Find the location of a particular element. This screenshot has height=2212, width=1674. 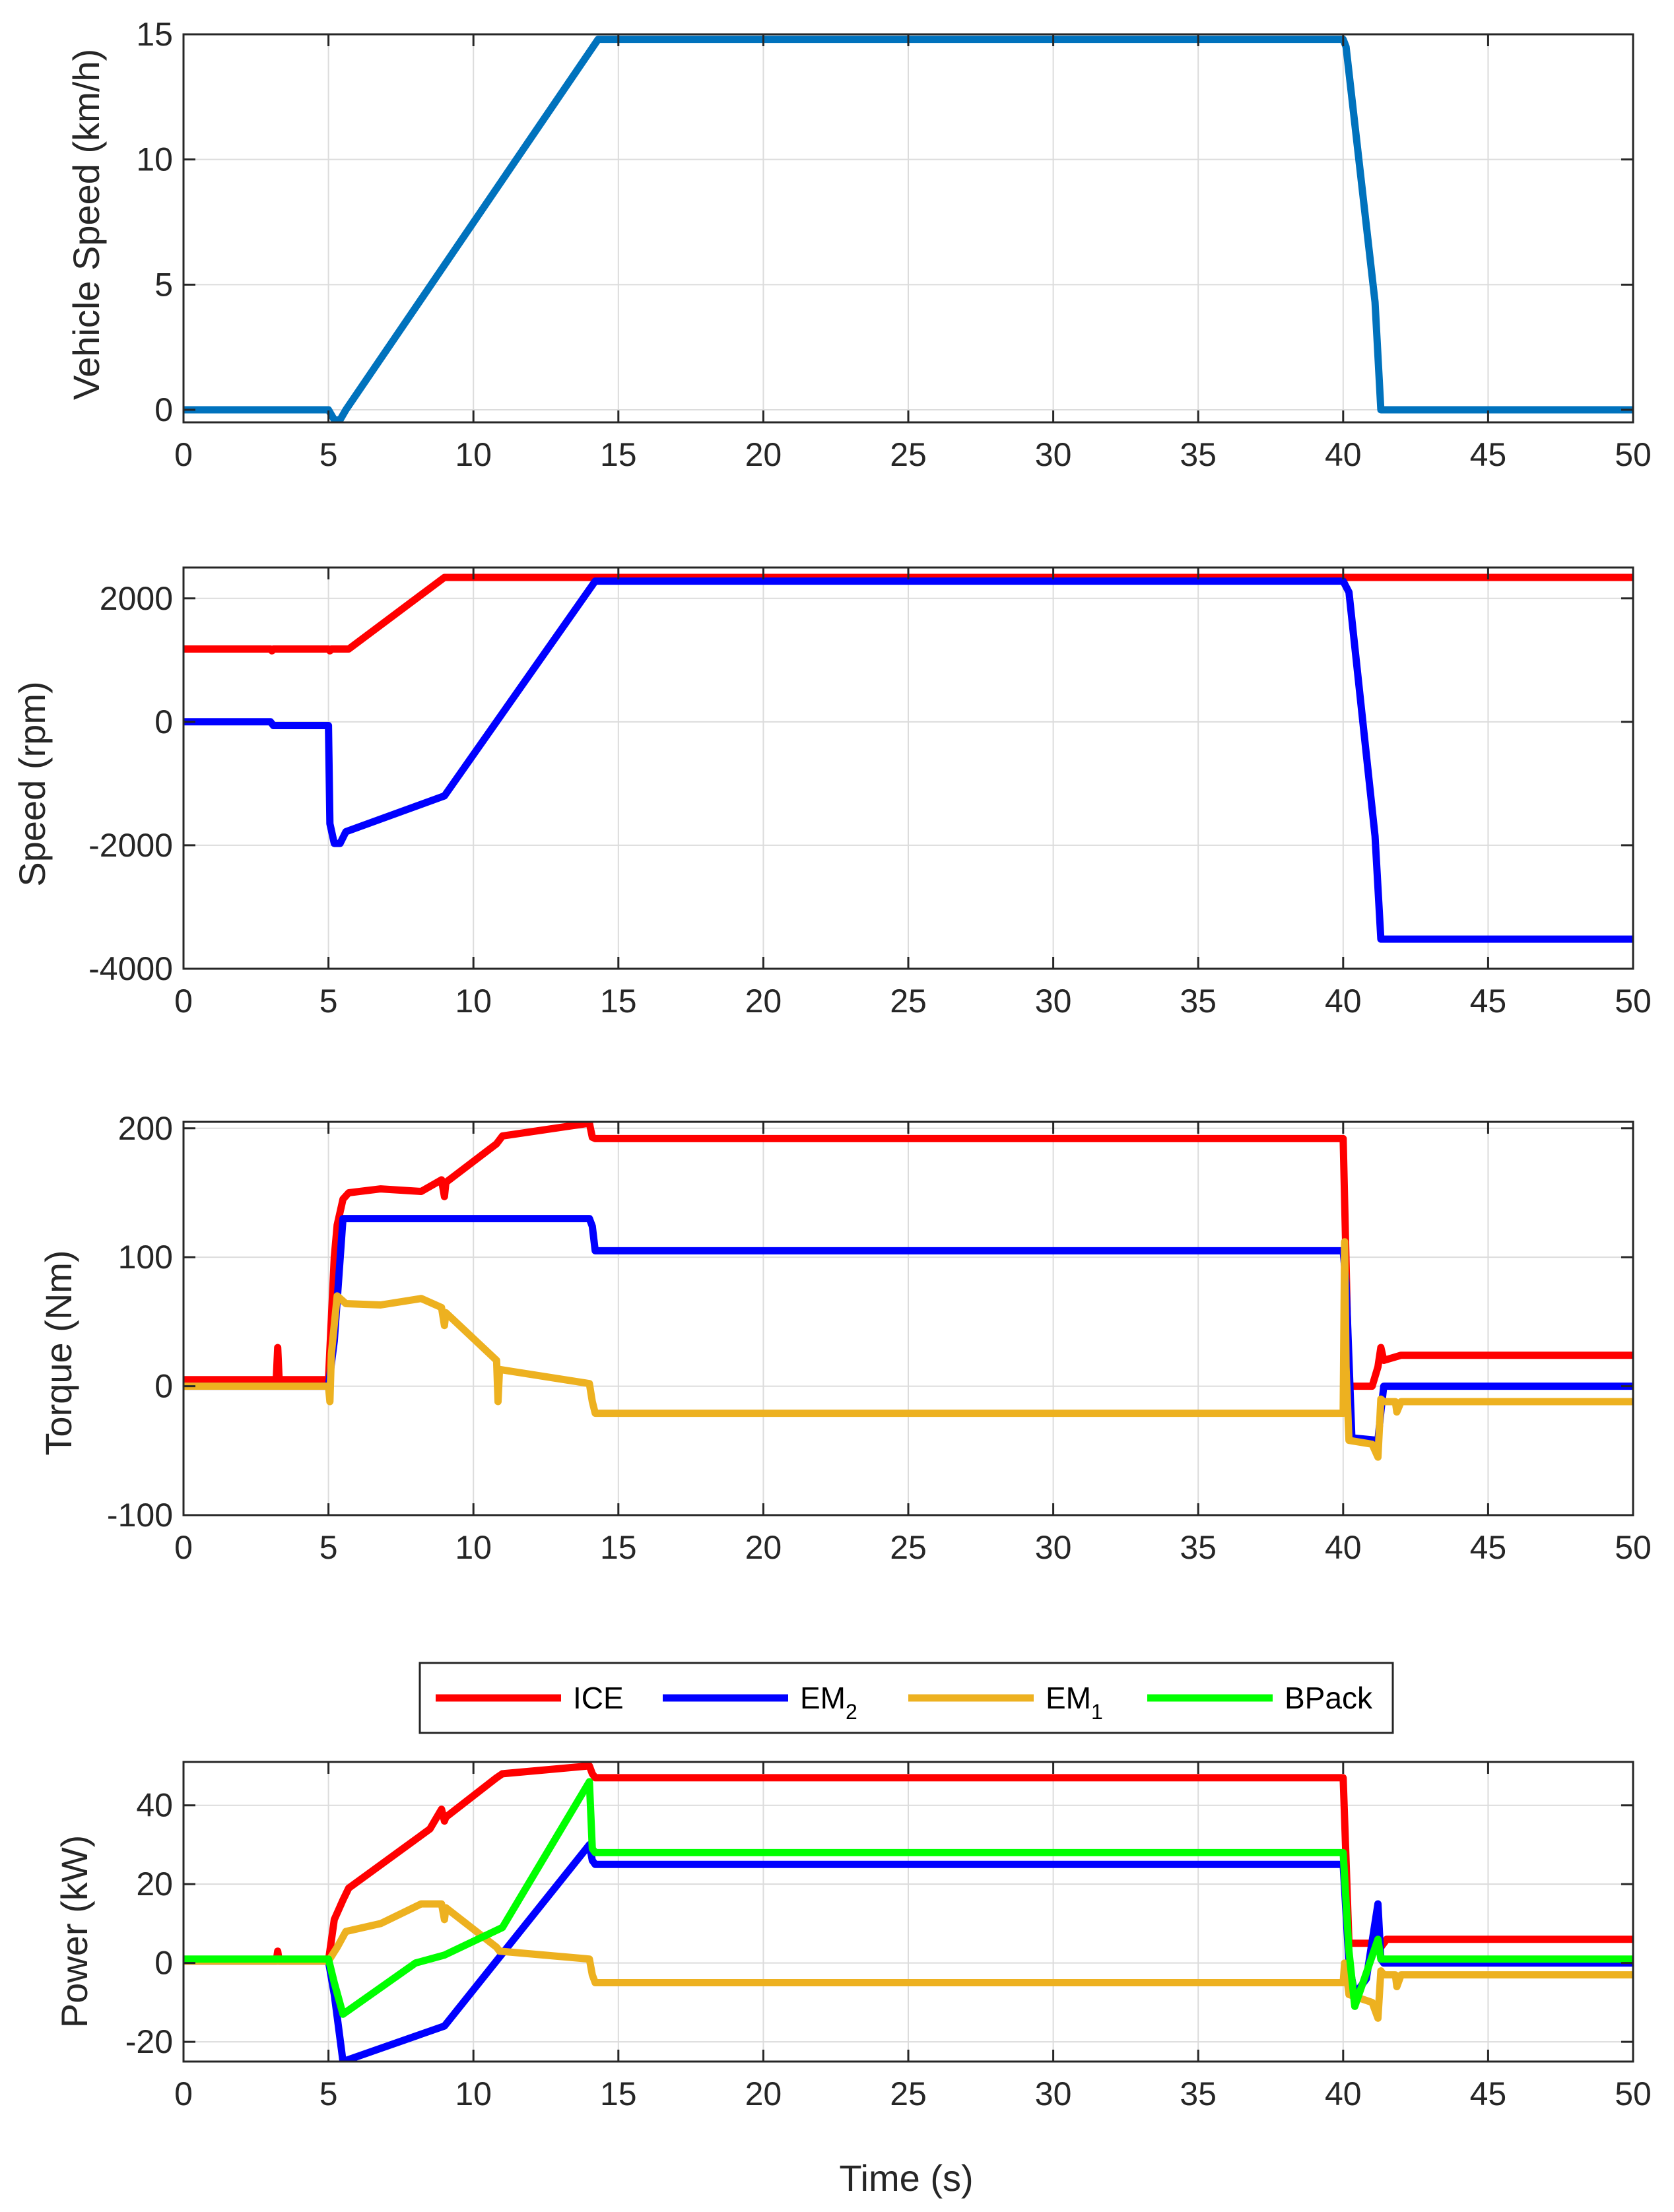

y-tick-label: 40 is located at coordinates (154, 1805).